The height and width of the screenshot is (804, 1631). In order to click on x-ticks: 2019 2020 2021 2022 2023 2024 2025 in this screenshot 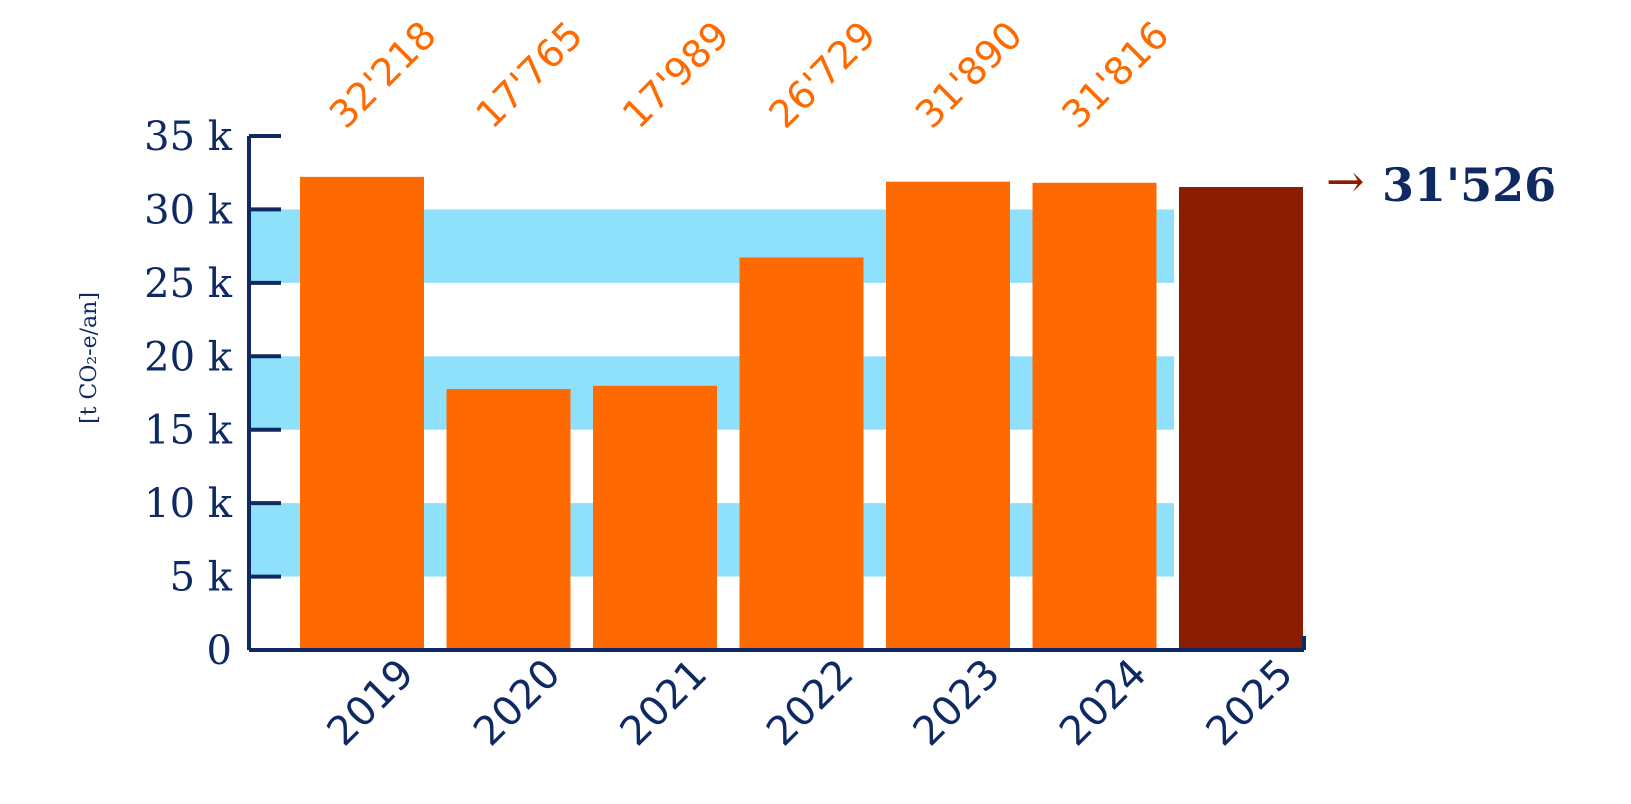, I will do `click(811, 703)`.